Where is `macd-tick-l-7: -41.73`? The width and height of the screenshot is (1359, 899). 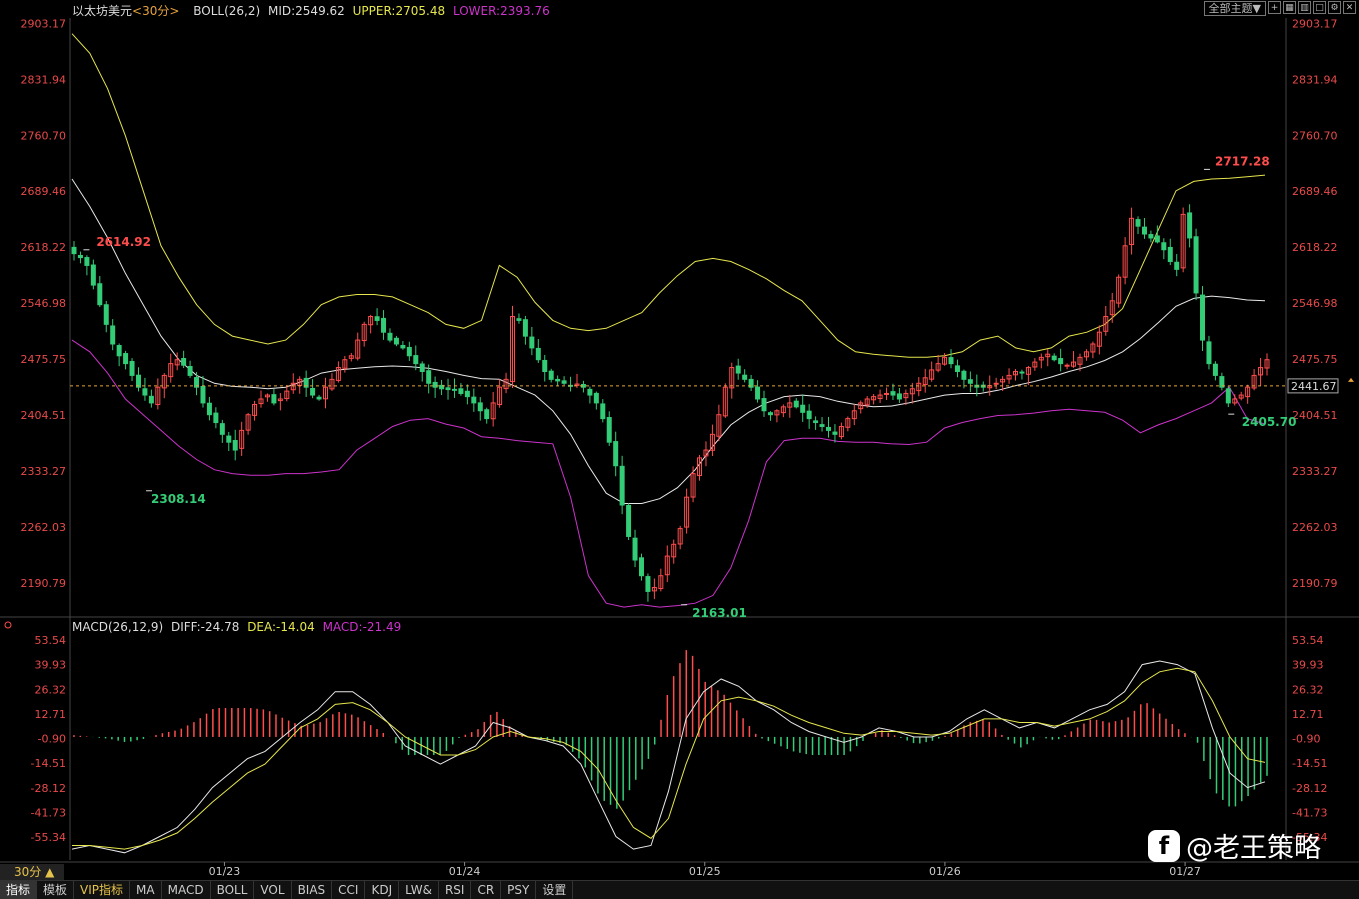
macd-tick-l-7: -41.73 is located at coordinates (48, 812).